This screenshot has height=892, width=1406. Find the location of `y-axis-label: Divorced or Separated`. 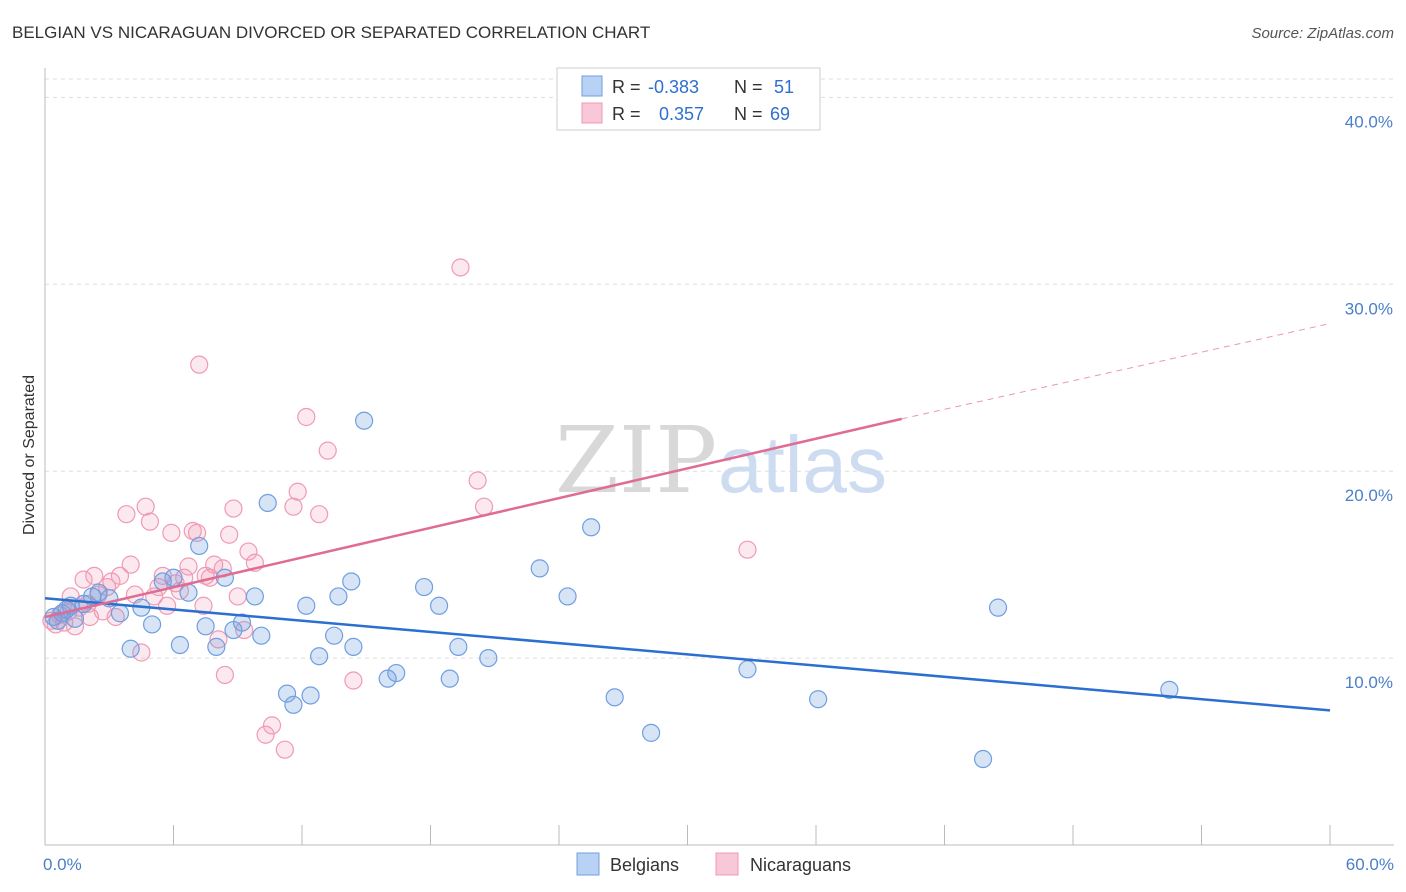

y-axis-label: Divorced or Separated is located at coordinates (29, 455).